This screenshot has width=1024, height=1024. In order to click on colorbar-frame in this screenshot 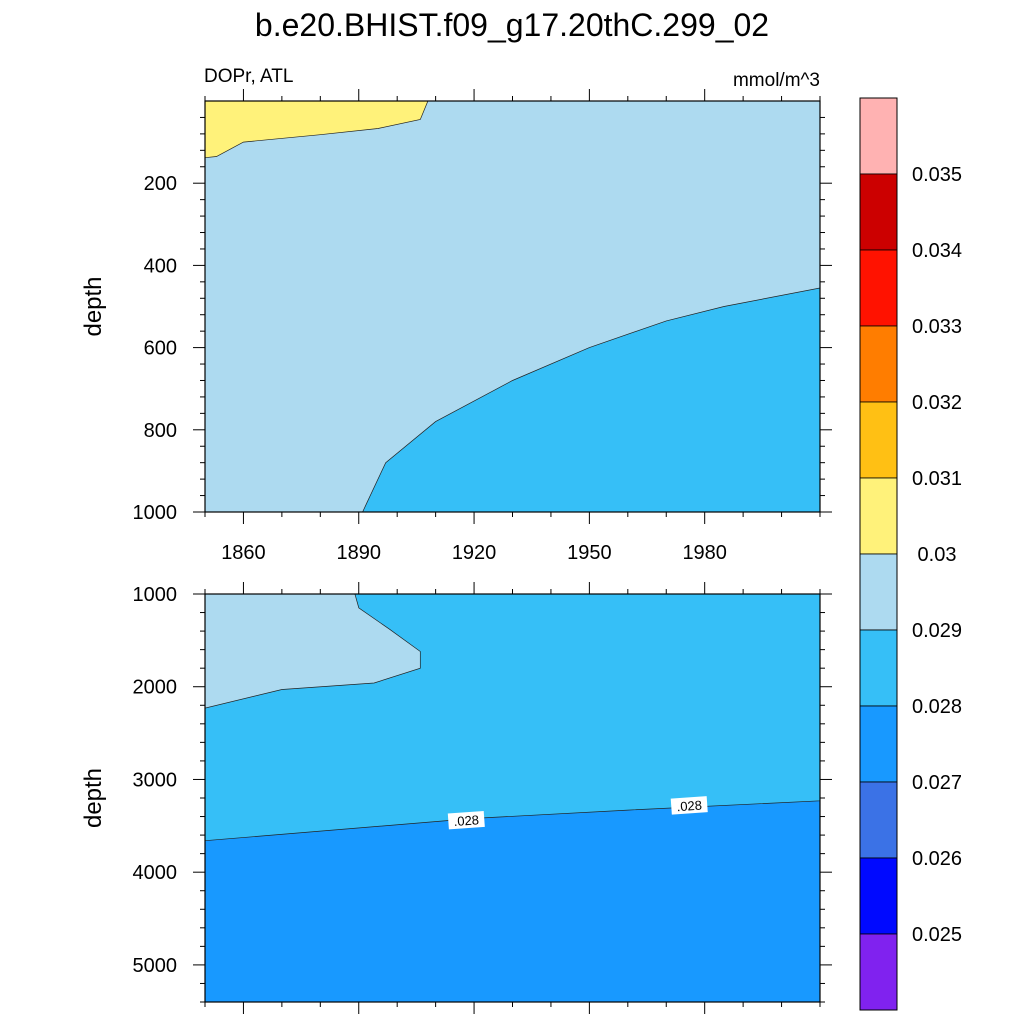, I will do `click(878, 554)`.